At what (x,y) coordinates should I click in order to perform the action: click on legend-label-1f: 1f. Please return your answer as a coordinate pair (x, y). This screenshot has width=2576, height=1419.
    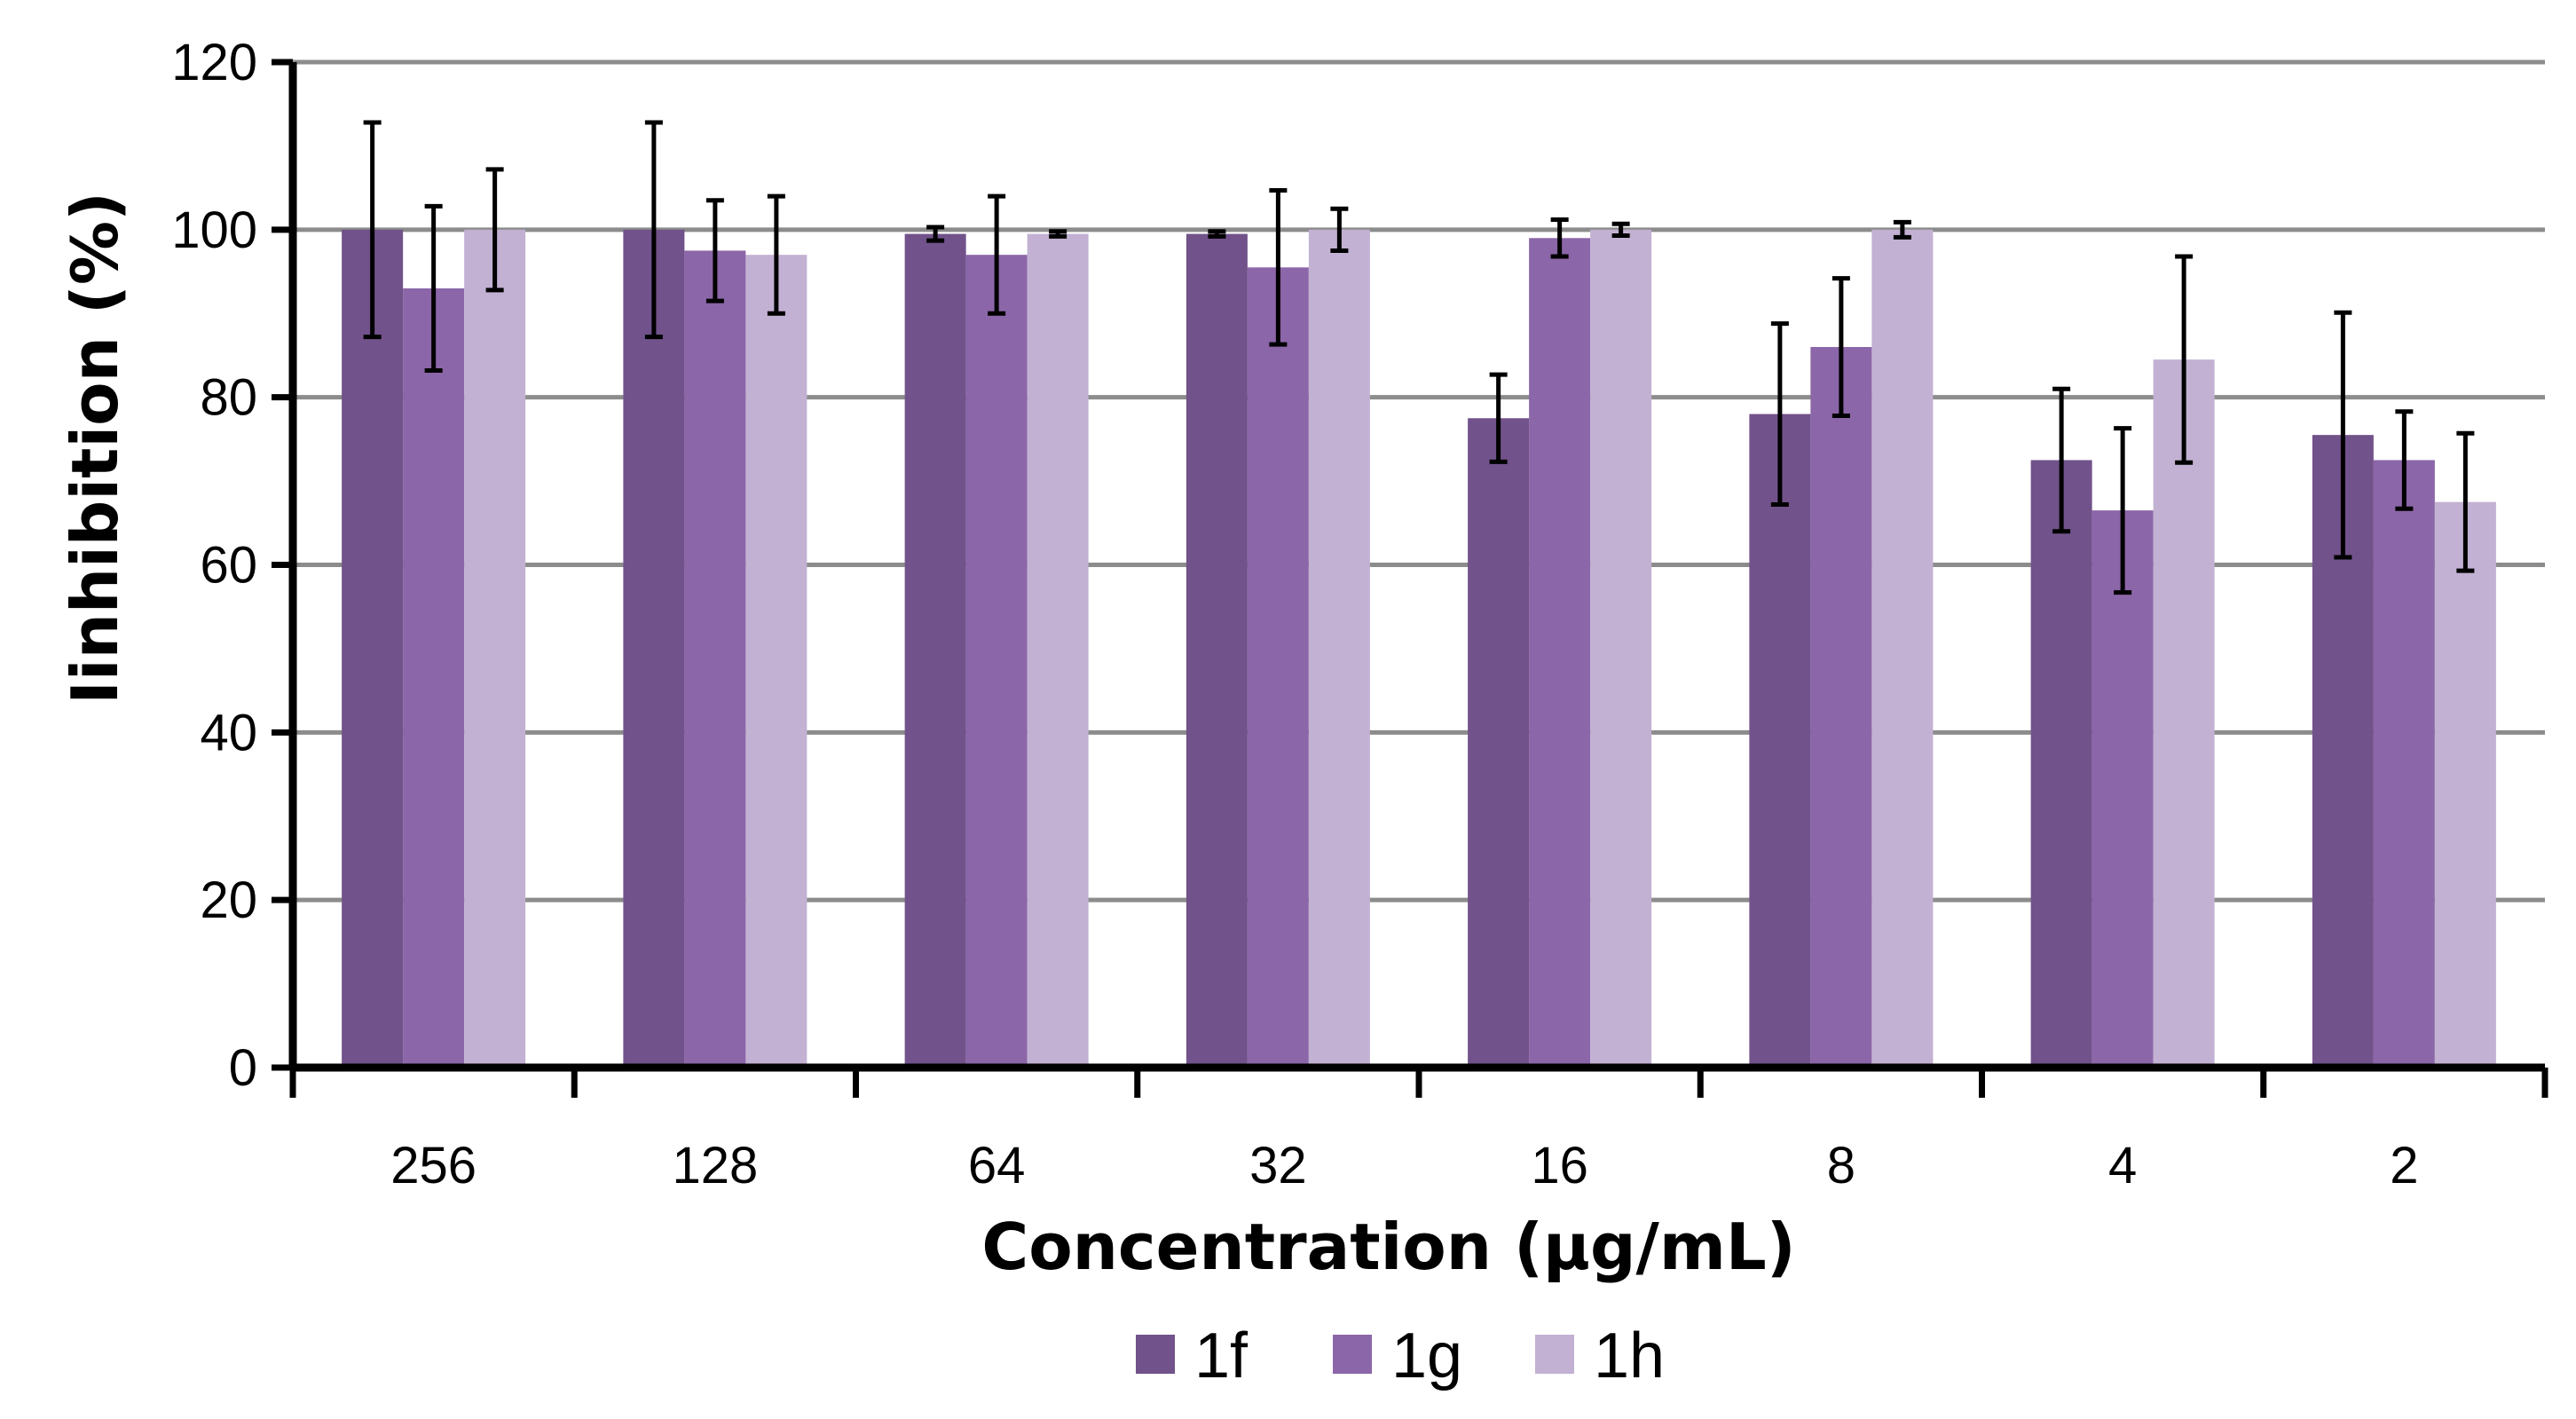
    Looking at the image, I should click on (1221, 1356).